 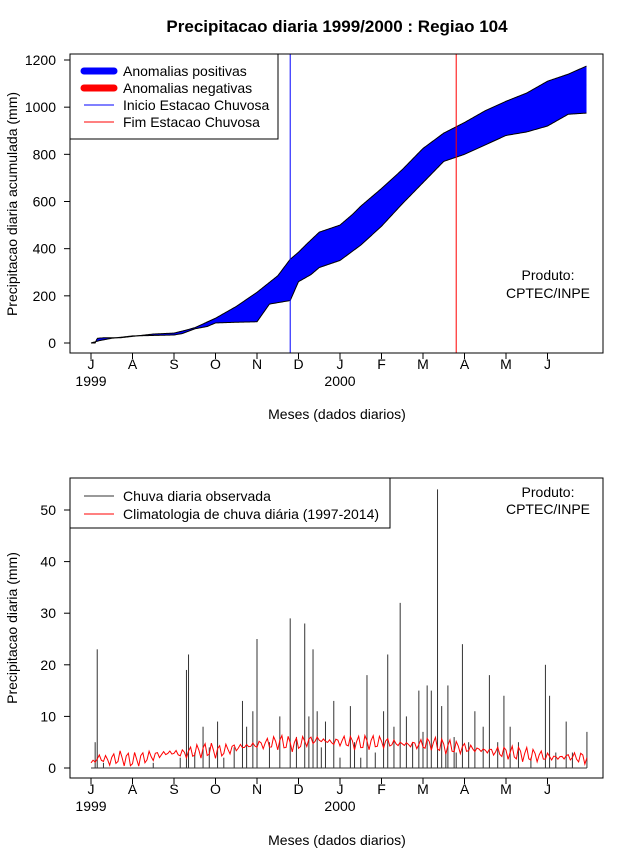 What do you see at coordinates (40, 60) in the screenshot?
I see `chart1-y-tick-label: 1200` at bounding box center [40, 60].